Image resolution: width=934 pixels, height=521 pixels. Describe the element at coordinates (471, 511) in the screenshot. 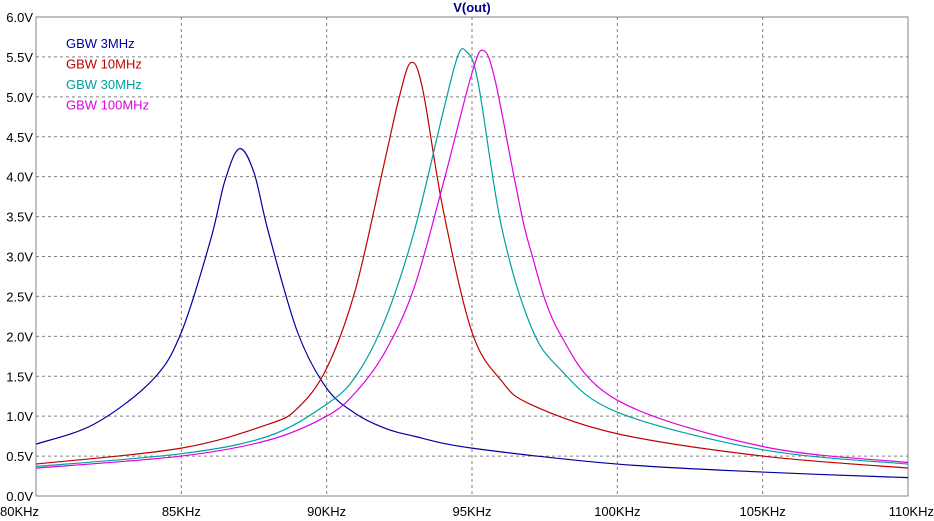

I see `x-tick-label: 95KHz` at that location.